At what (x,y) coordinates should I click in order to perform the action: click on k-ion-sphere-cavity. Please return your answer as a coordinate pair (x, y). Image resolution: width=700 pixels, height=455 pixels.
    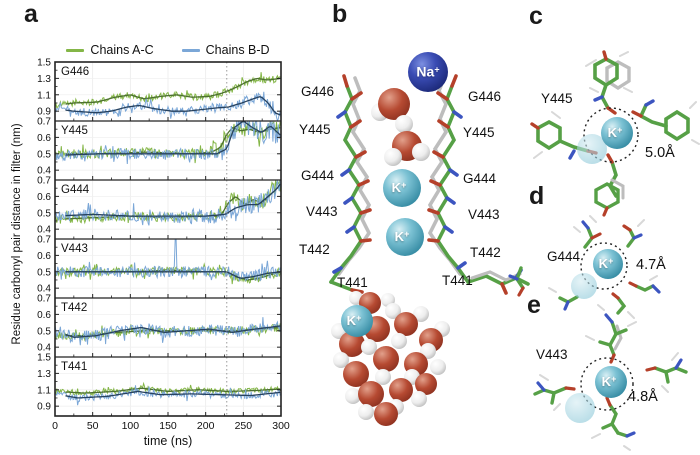
    Looking at the image, I should click on (357, 321).